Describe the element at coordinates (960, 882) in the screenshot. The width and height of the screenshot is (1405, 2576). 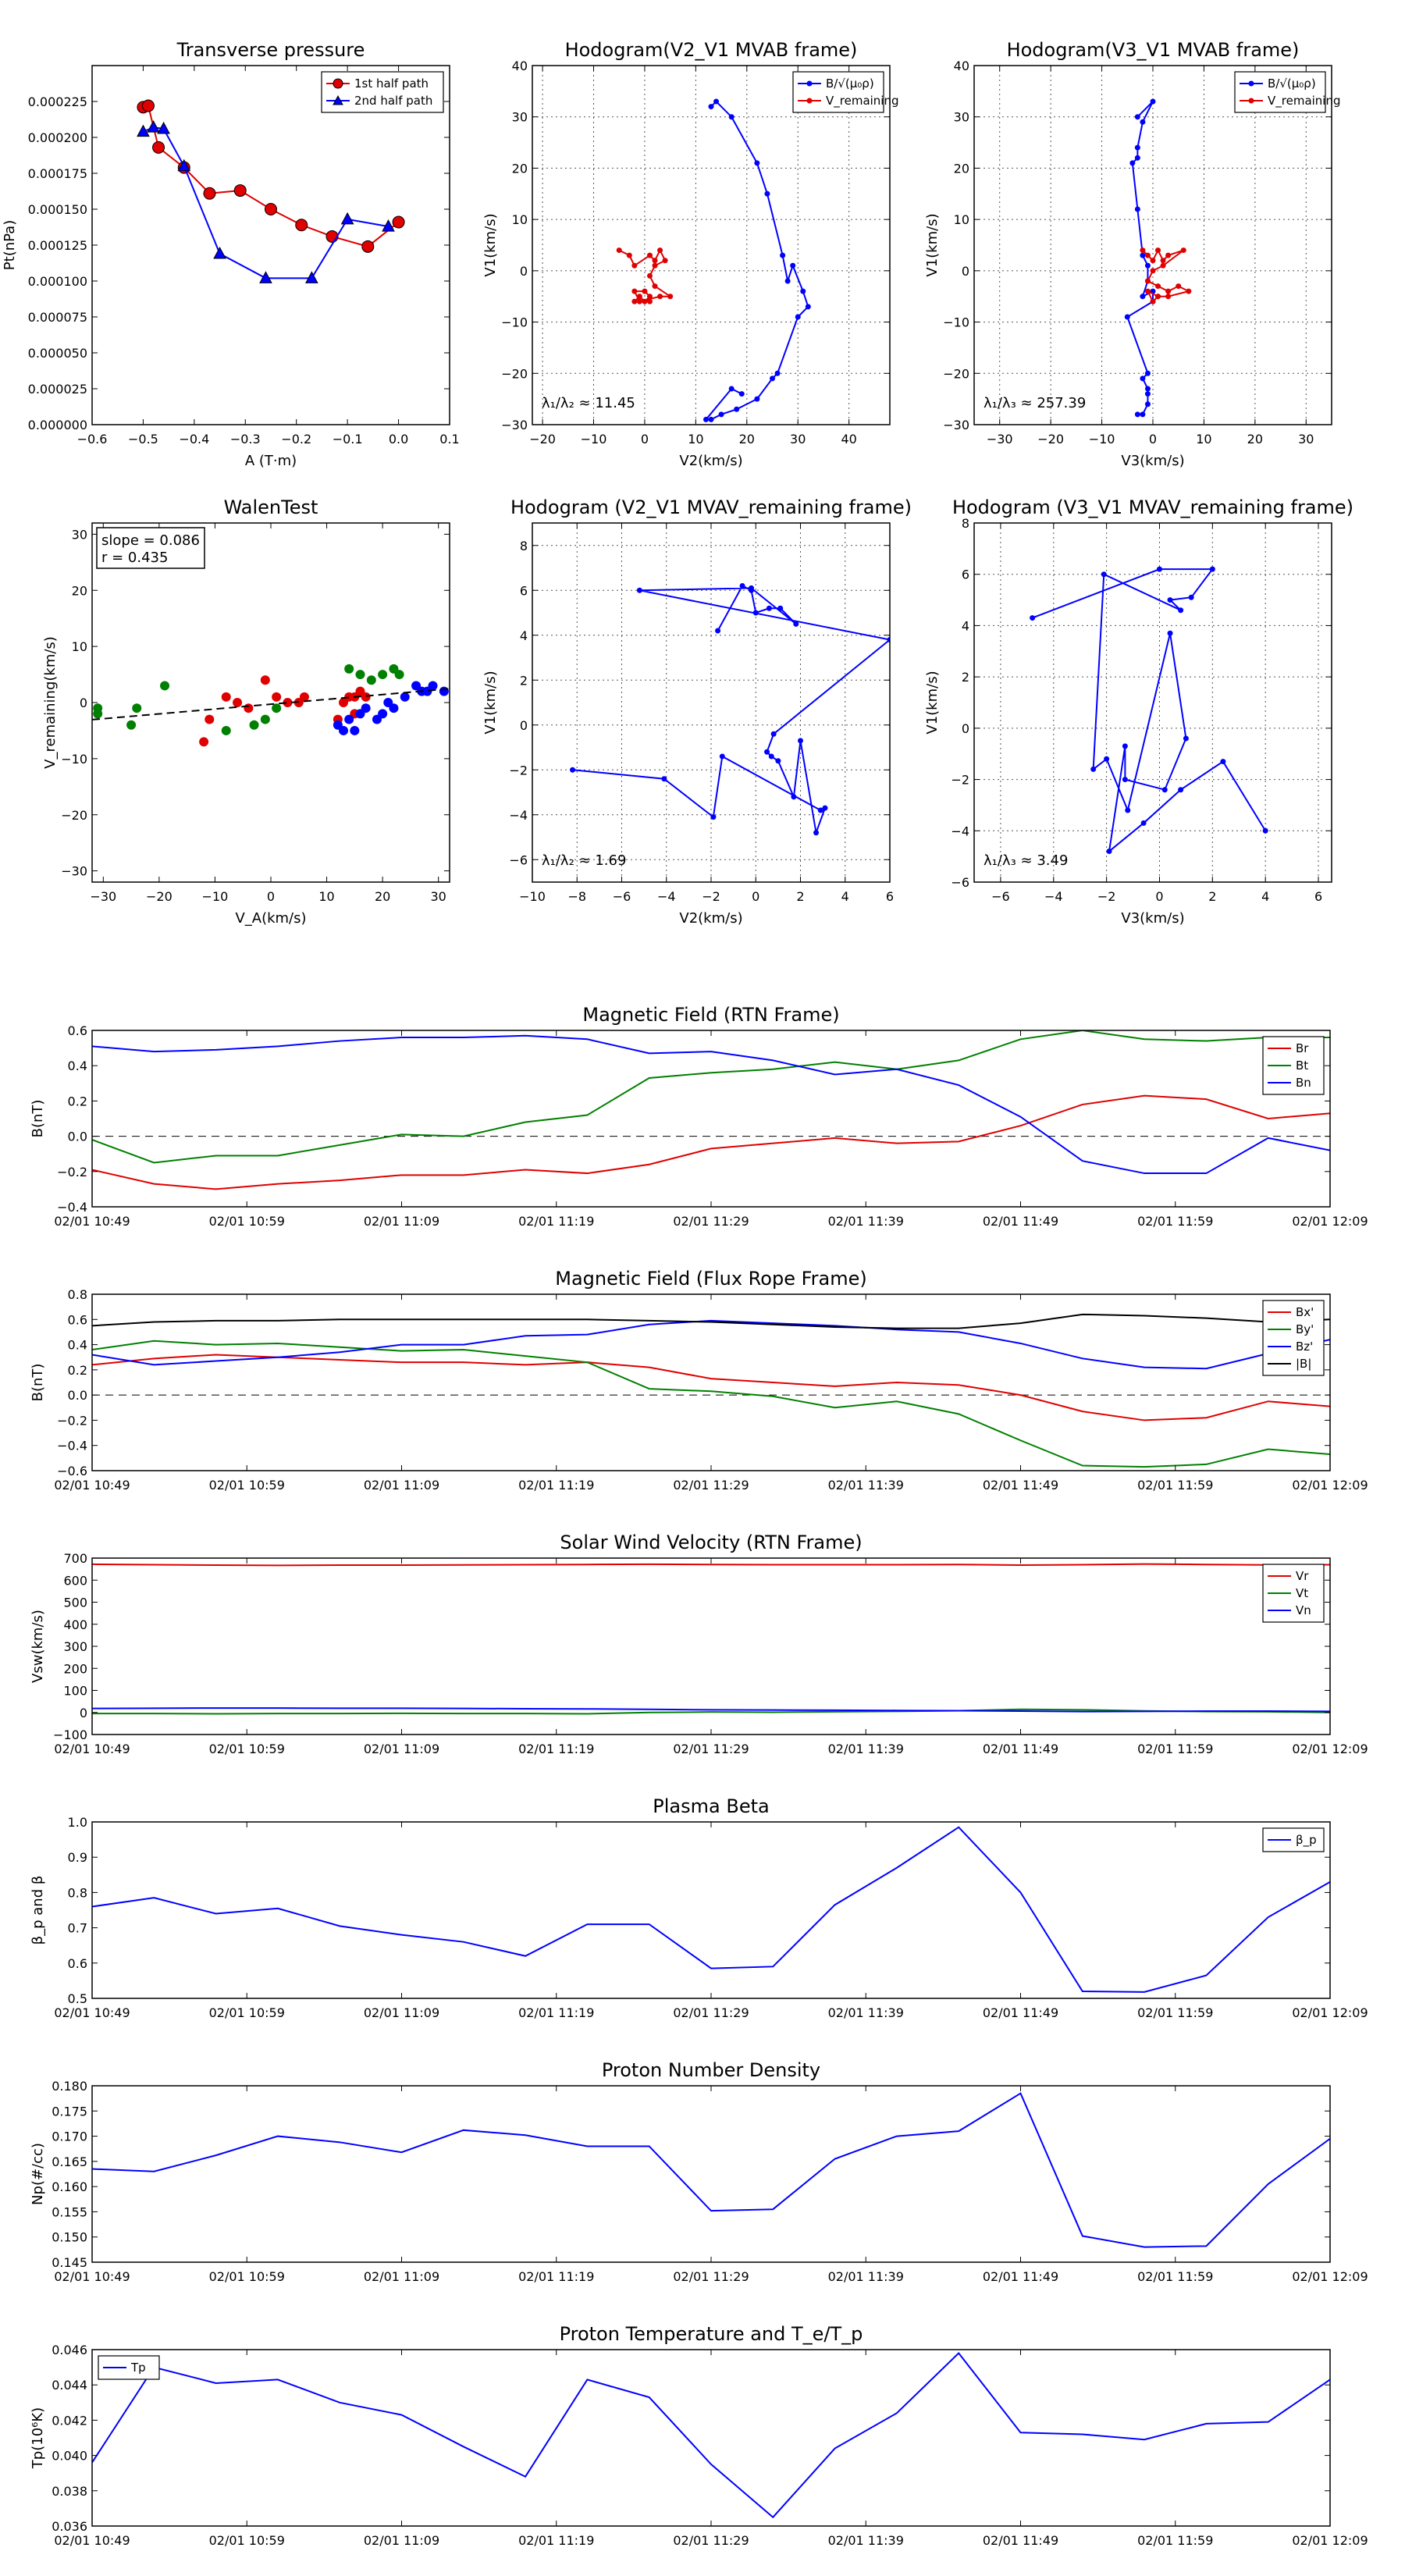
I see `y-tick-label: −6` at that location.